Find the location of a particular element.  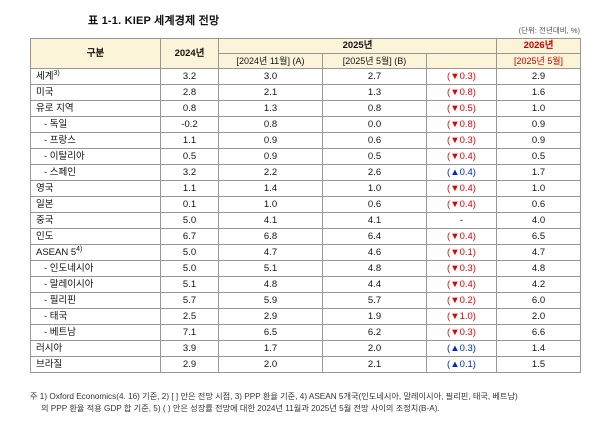

row-label: - 인도네시아 is located at coordinates (95, 268).